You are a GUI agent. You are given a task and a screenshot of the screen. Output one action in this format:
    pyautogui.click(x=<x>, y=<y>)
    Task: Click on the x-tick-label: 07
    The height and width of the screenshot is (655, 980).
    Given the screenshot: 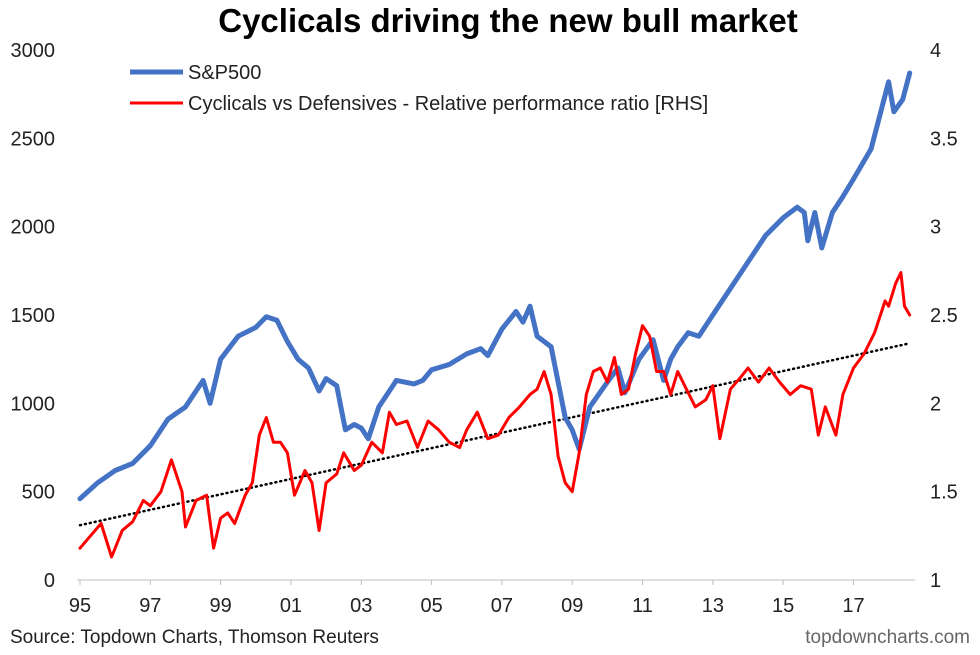 What is the action you would take?
    pyautogui.click(x=502, y=606)
    